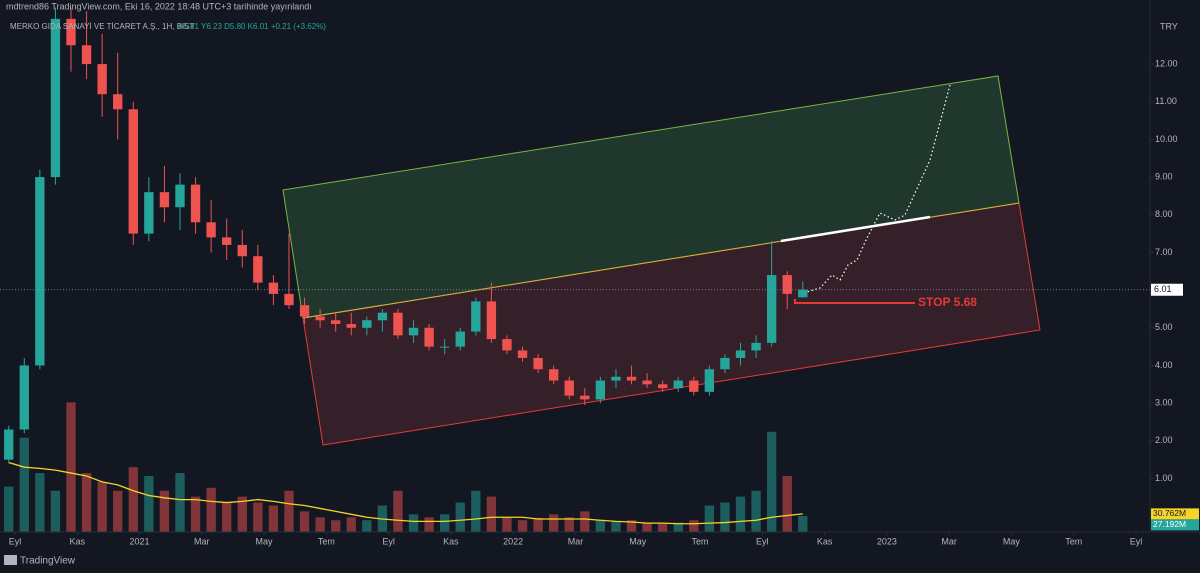 The width and height of the screenshot is (1200, 573). Describe the element at coordinates (513, 541) in the screenshot. I see `x-tick-label: 2022` at that location.